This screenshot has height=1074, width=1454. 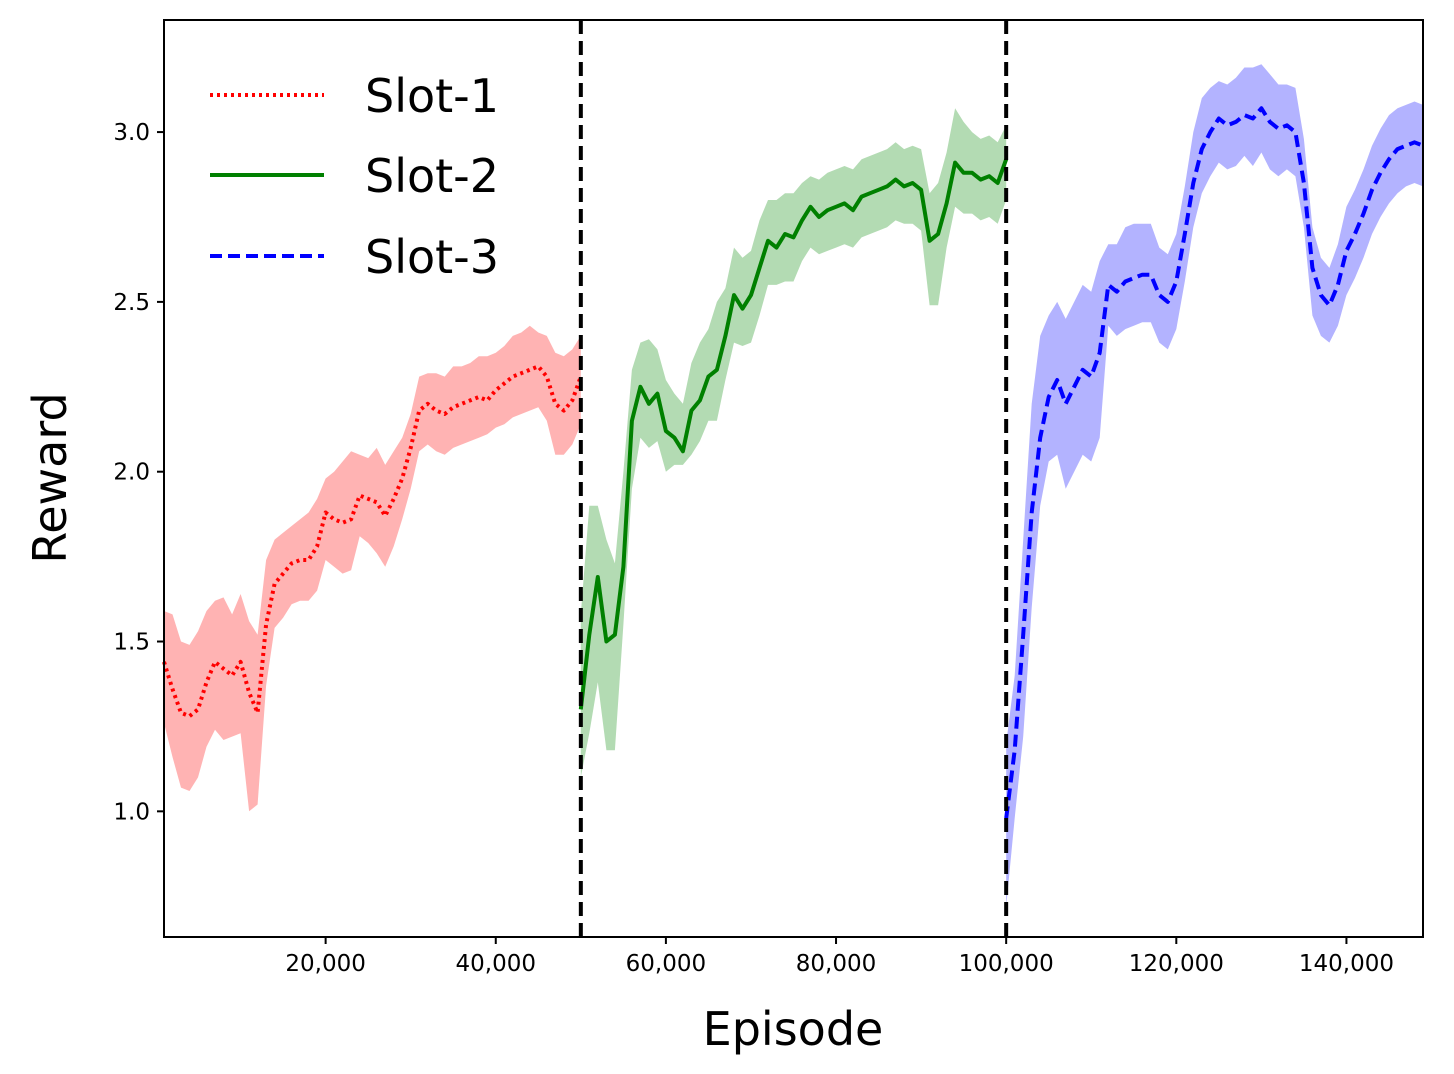 What do you see at coordinates (1346, 964) in the screenshot?
I see `x-tick-label: 140,000` at bounding box center [1346, 964].